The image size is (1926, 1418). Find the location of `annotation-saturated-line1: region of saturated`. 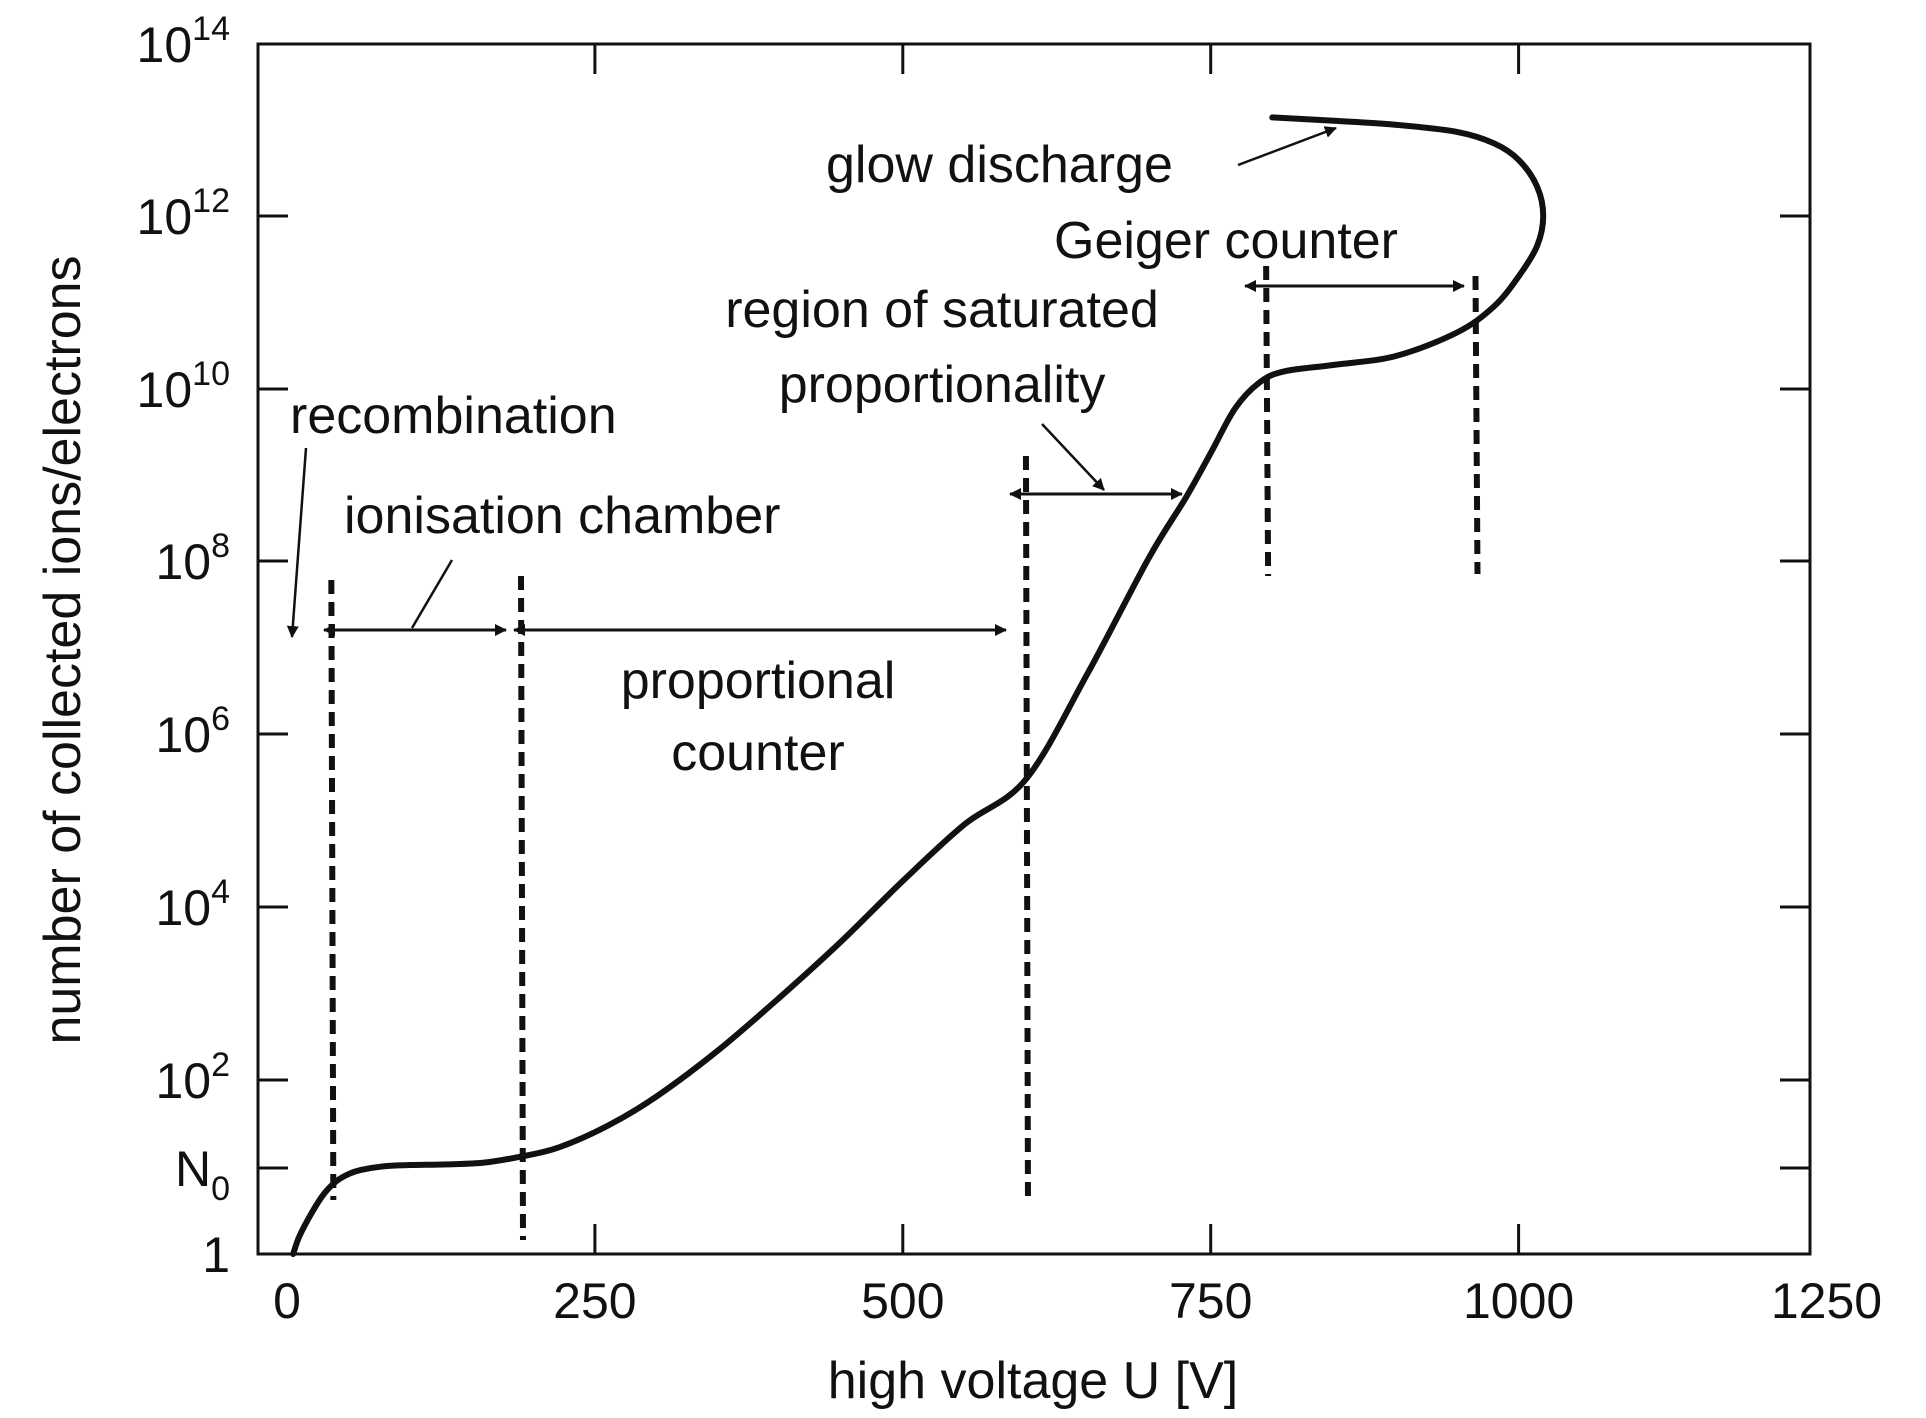

annotation-saturated-line1: region of saturated is located at coordinates (942, 310).